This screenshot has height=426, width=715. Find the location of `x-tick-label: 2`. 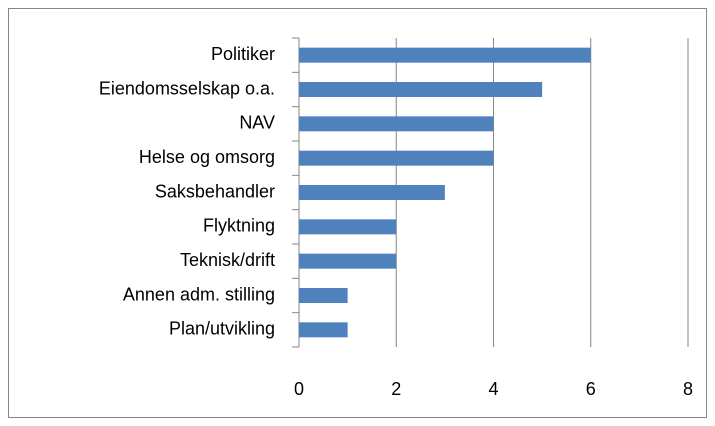

x-tick-label: 2 is located at coordinates (396, 389).